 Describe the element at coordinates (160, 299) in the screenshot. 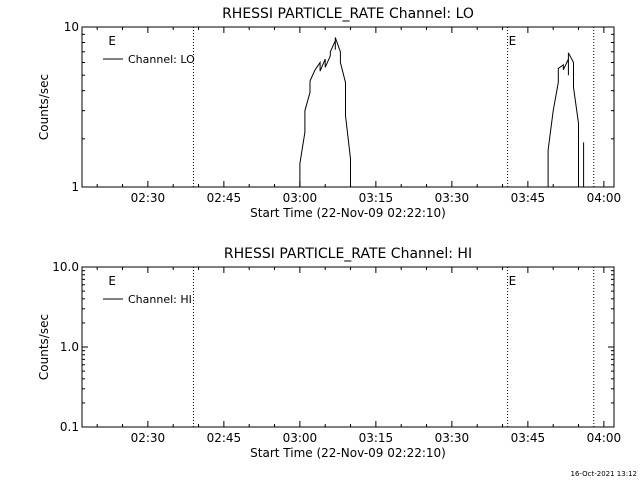

I see `legend-label: Channel: HI` at that location.